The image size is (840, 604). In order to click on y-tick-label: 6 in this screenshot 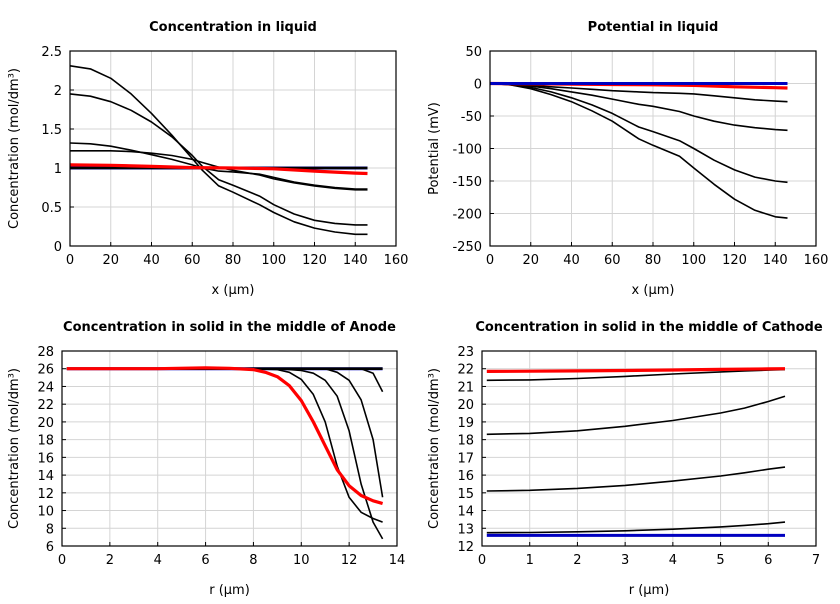, I will do `click(50, 547)`.